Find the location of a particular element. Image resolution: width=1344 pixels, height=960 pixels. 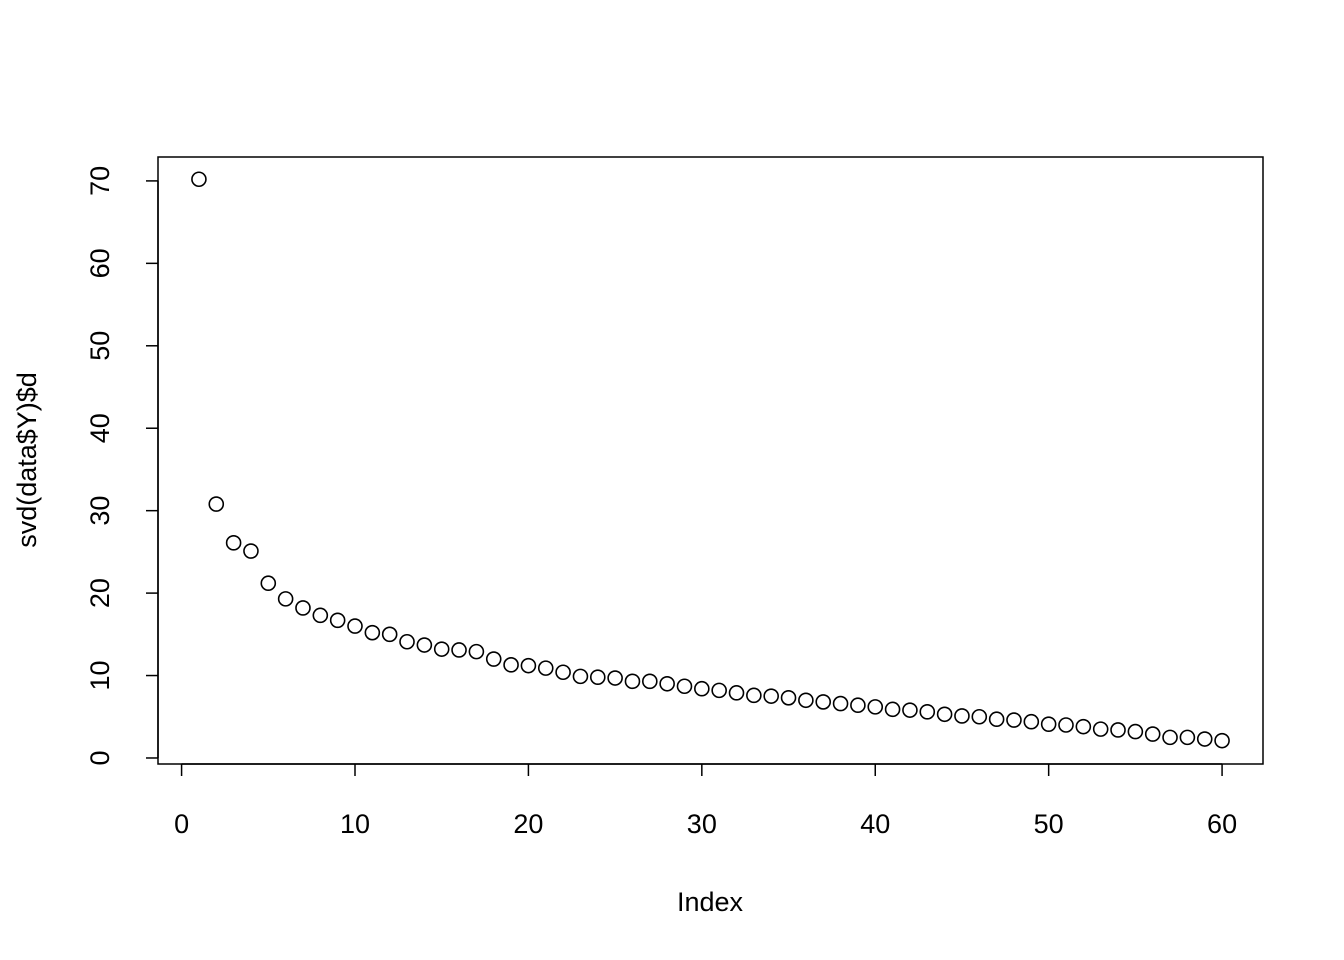

y-tick-label: 30 is located at coordinates (100, 511).